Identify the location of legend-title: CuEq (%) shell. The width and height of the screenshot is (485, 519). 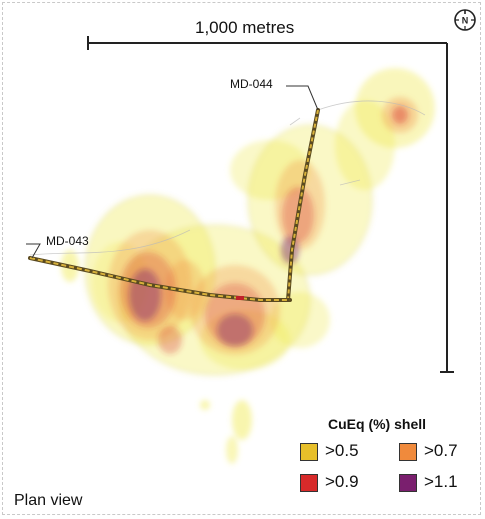
(377, 424).